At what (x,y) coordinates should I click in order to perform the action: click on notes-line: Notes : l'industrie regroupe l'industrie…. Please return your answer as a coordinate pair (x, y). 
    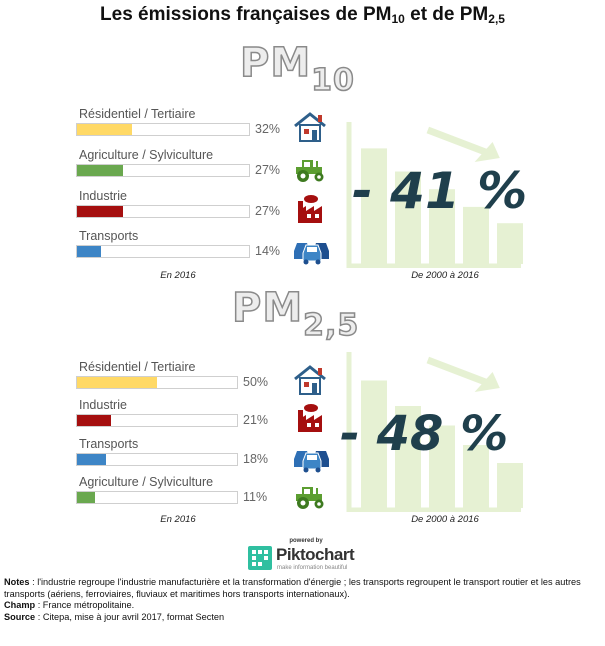
    Looking at the image, I should click on (304, 588).